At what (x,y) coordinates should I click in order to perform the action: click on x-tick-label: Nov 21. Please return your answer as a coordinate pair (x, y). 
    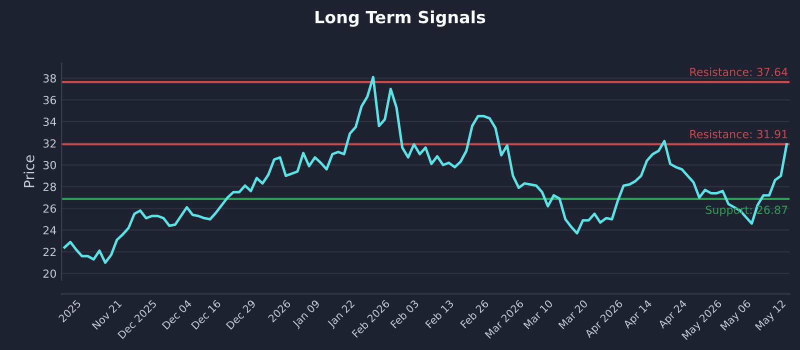
    Looking at the image, I should click on (107, 315).